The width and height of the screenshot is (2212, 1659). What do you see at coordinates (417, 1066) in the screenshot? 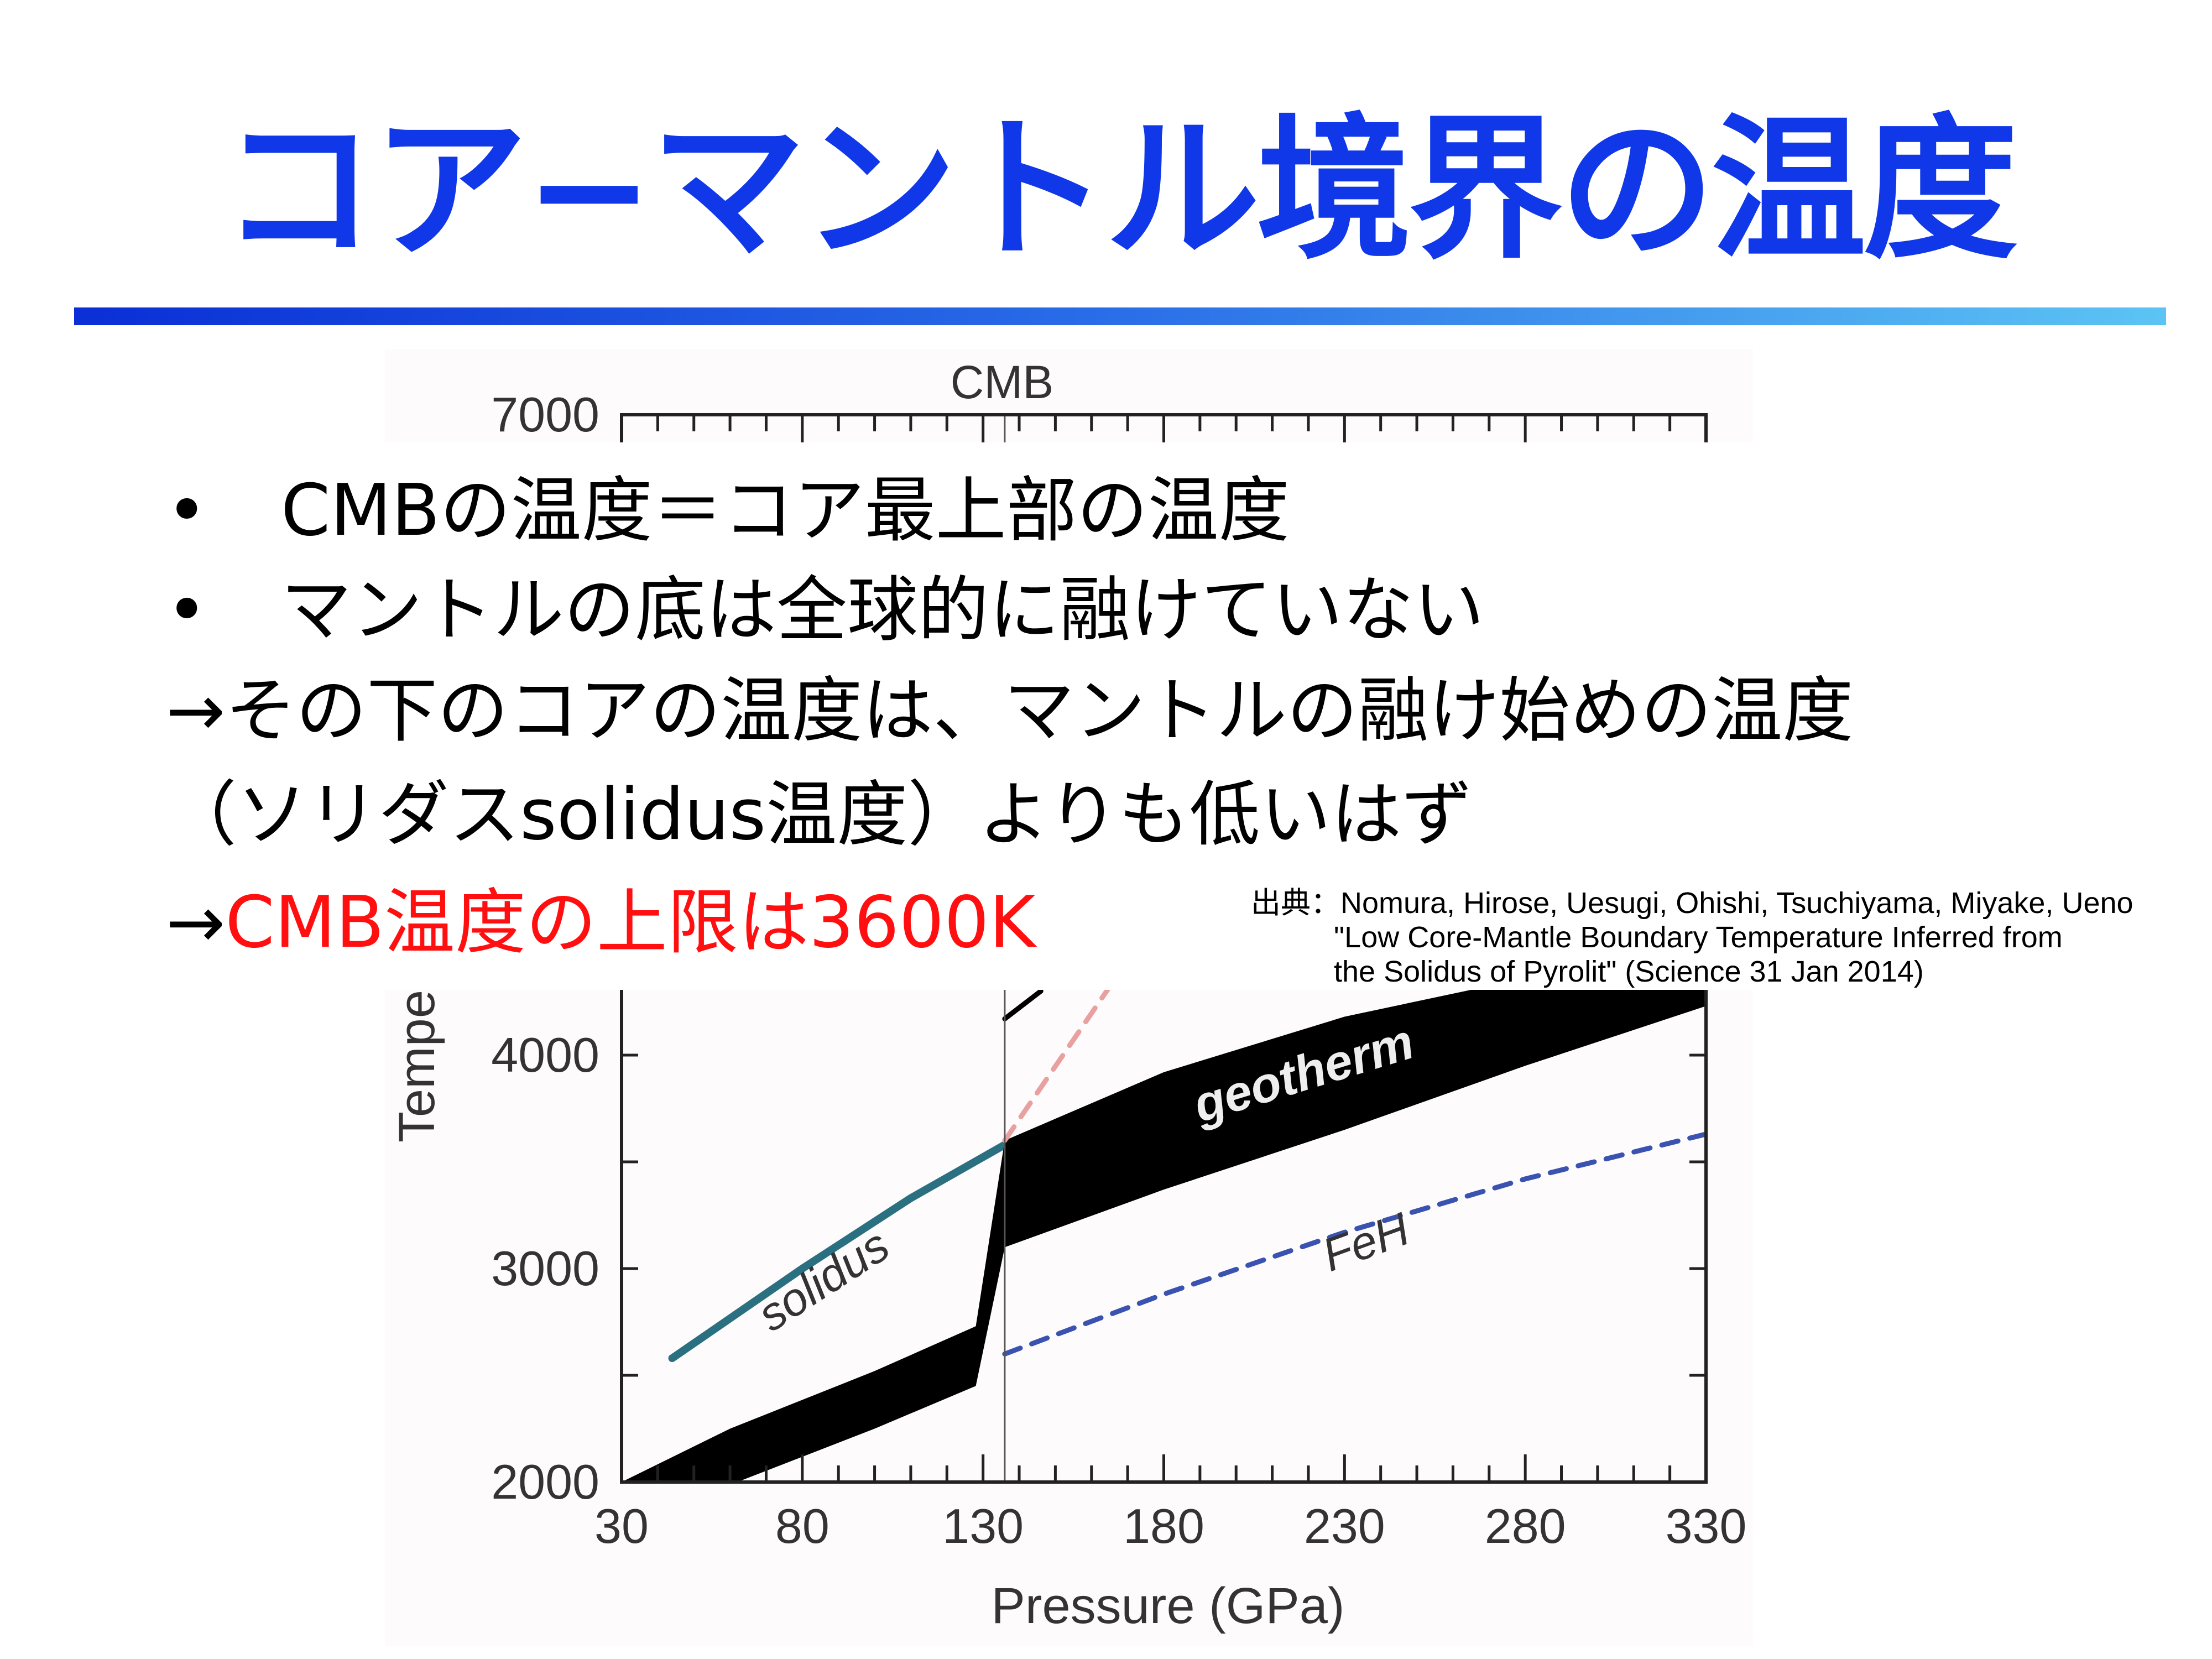
I see `y-axis-label: Tempe` at bounding box center [417, 1066].